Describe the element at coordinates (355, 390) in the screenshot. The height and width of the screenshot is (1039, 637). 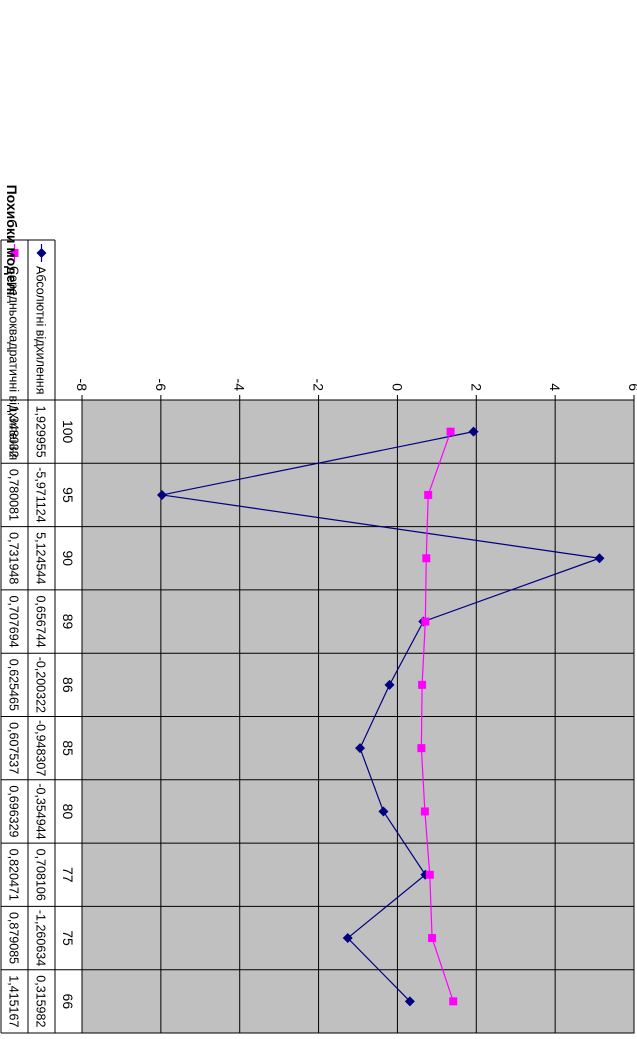
I see `y-axis: 6 4 2 0 -2 -4 -6 -8` at that location.